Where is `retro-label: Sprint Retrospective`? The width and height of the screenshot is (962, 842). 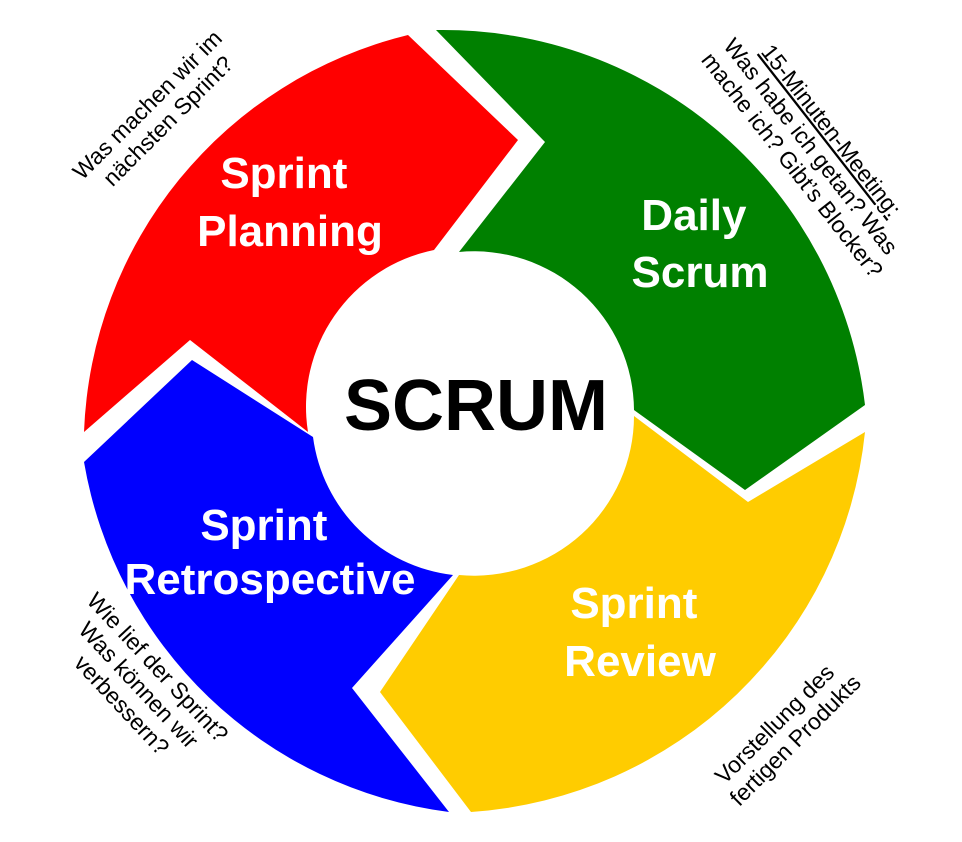
retro-label: Sprint Retrospective is located at coordinates (269, 552).